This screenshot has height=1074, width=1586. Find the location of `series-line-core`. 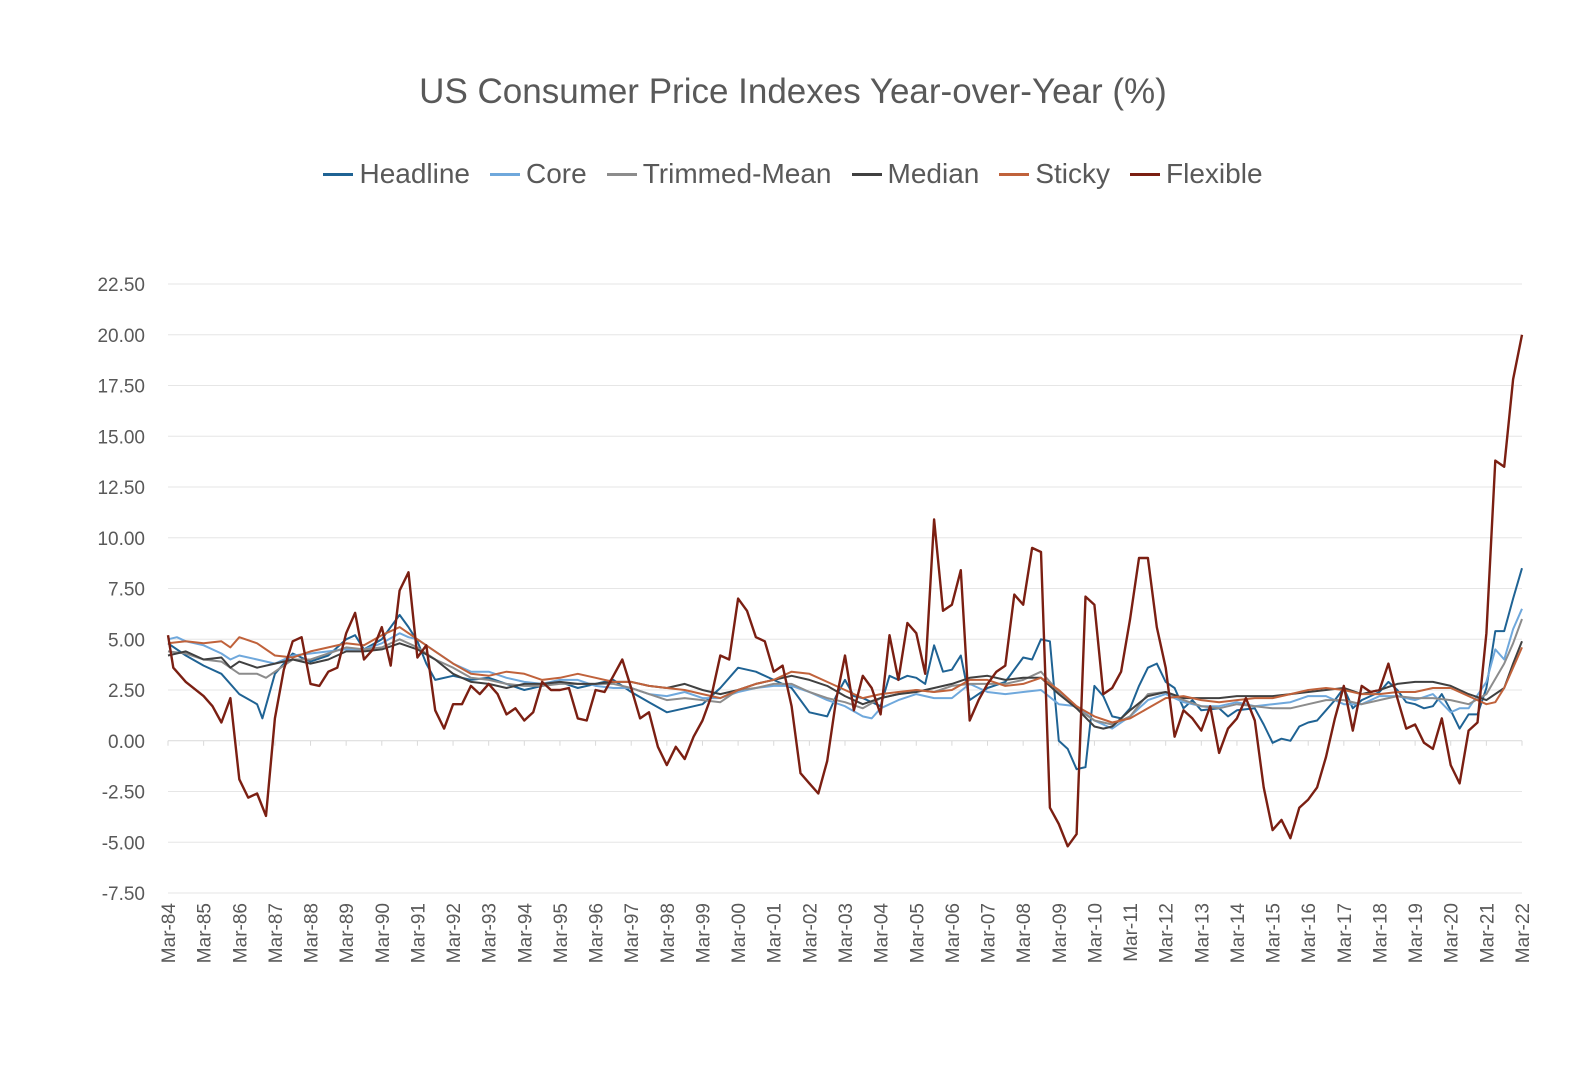

series-line-core is located at coordinates (845, 669).